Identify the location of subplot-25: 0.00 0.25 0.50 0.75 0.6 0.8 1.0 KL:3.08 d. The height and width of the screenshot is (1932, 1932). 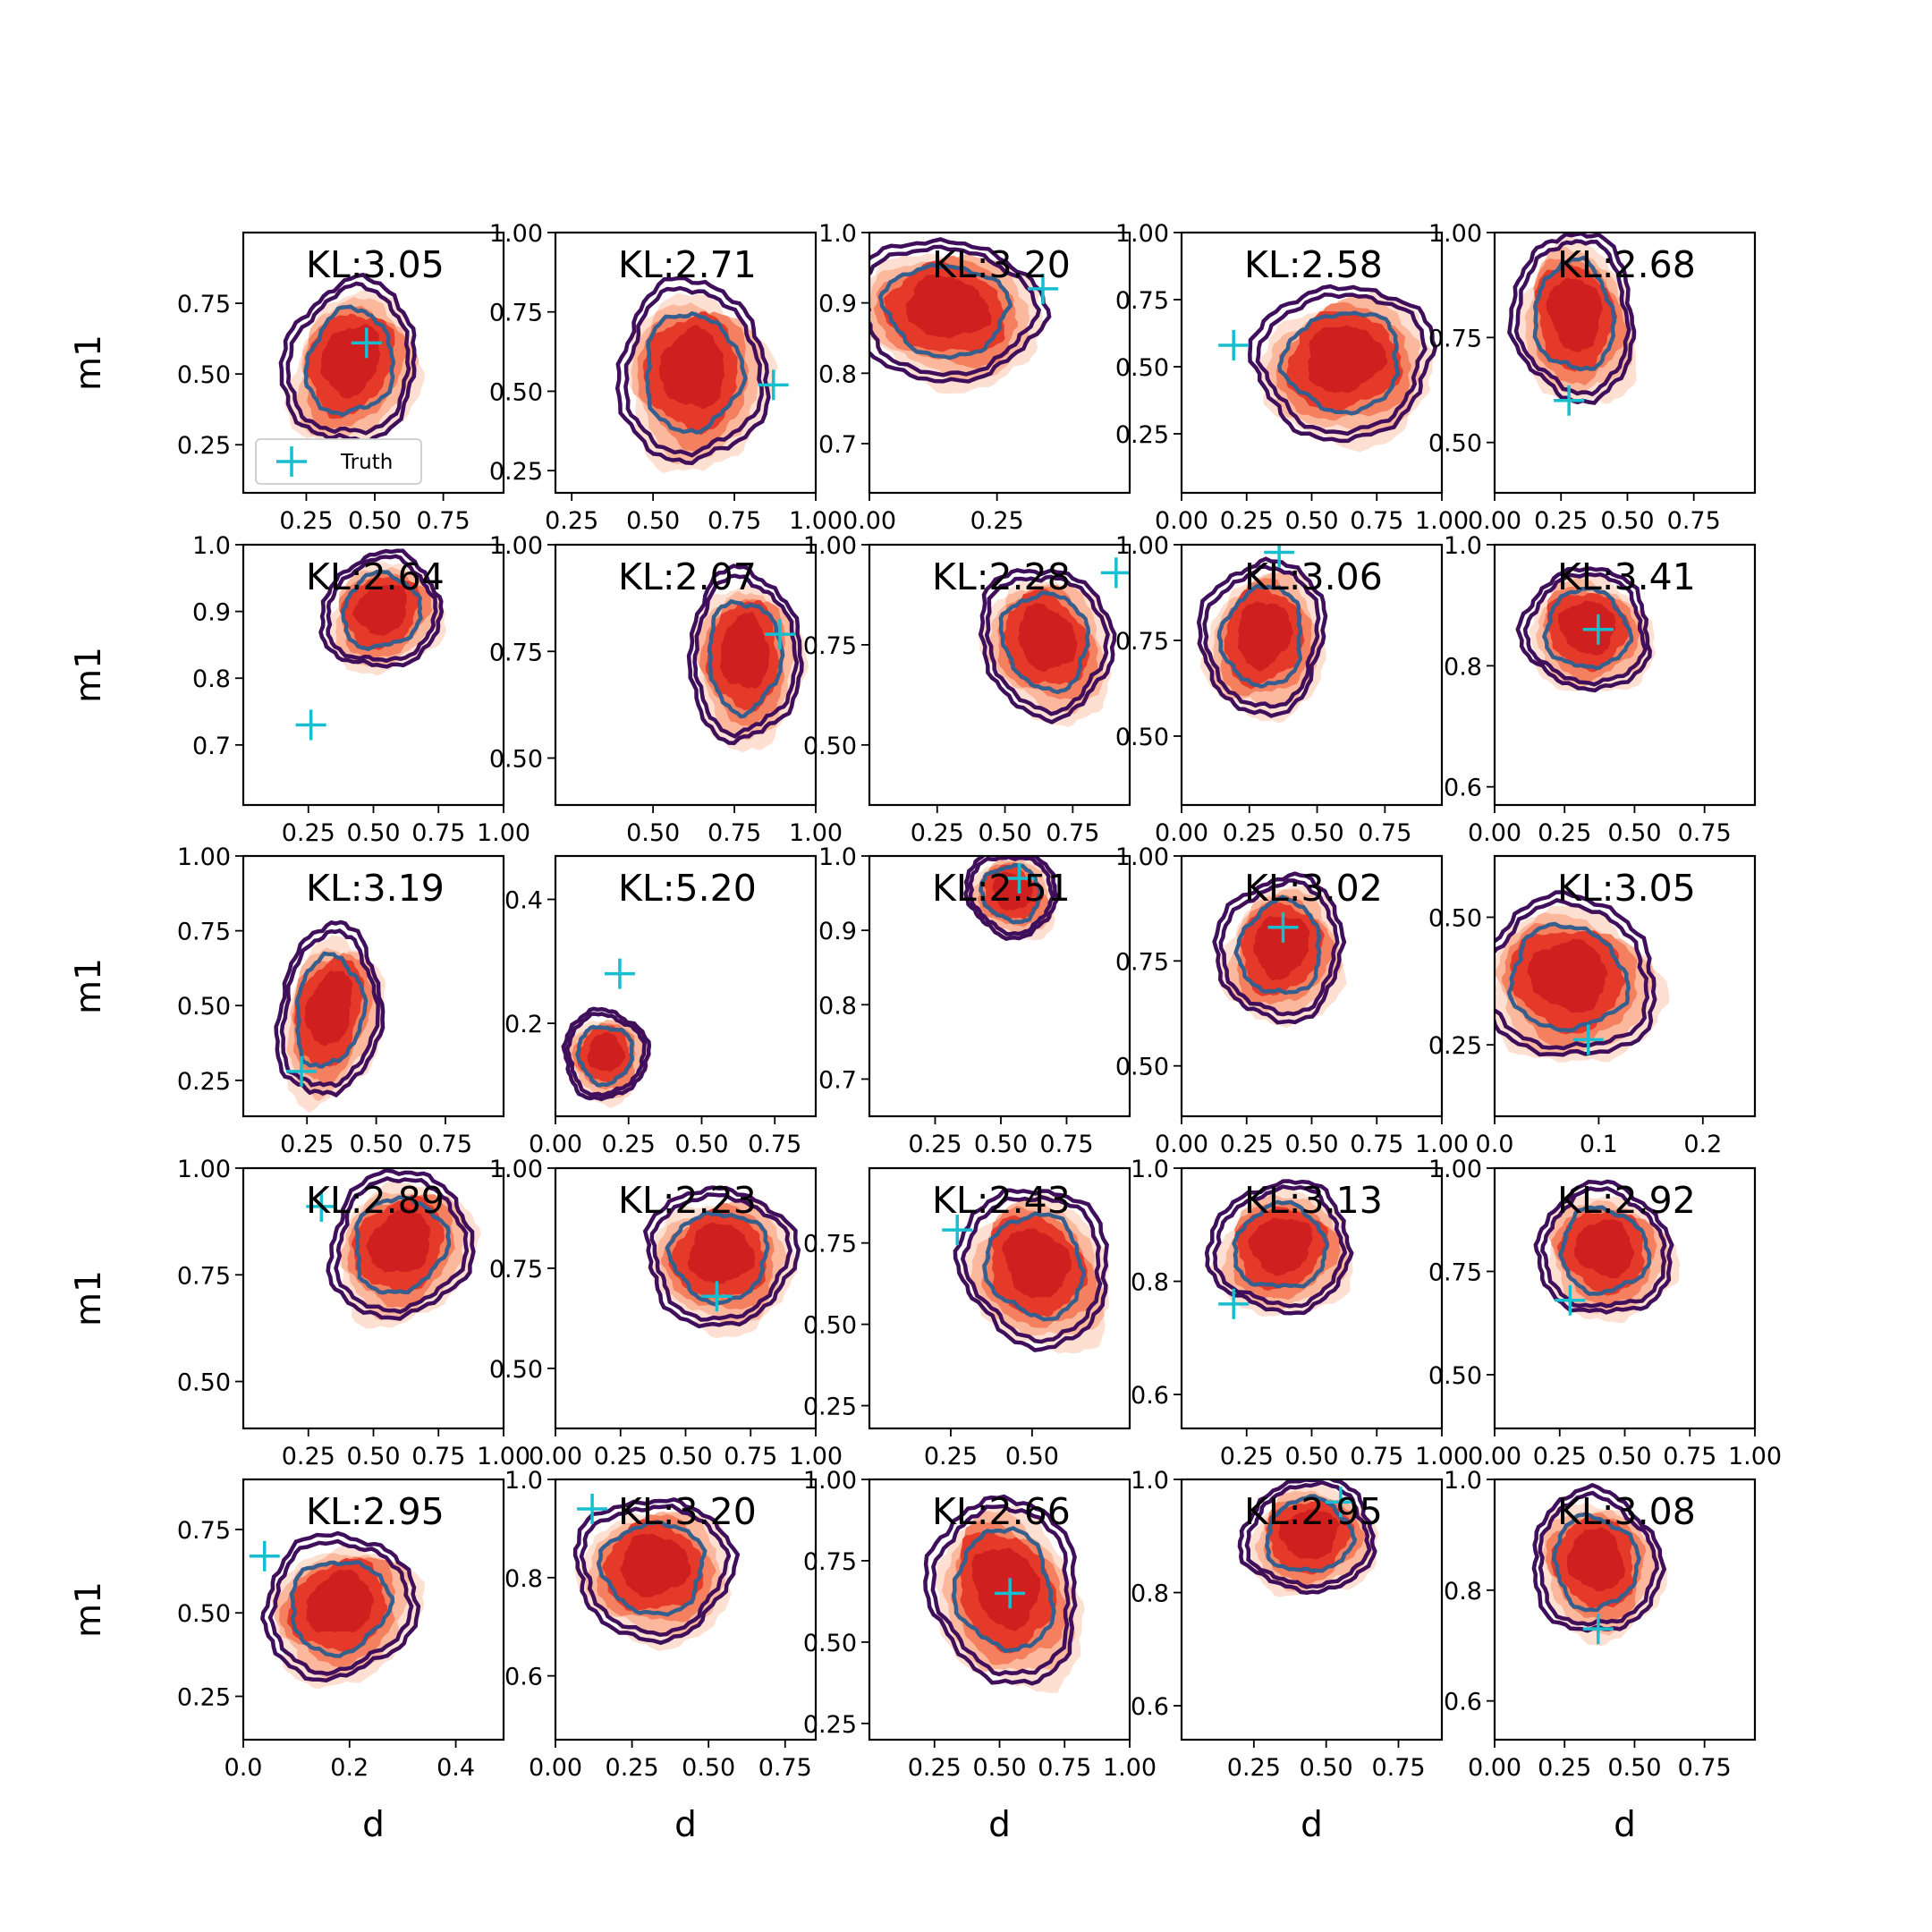
(1600, 1656).